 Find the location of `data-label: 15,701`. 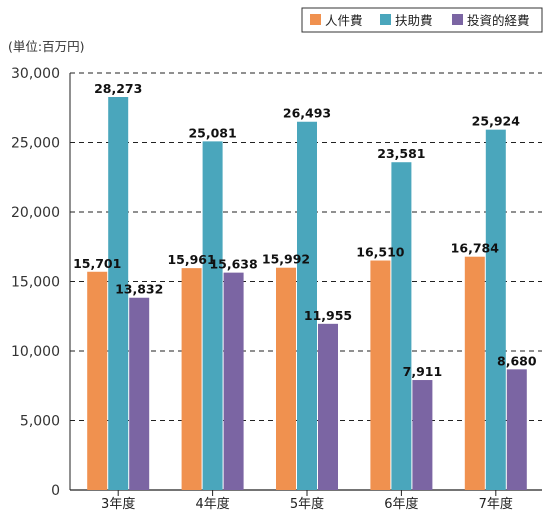

data-label: 15,701 is located at coordinates (97, 263).